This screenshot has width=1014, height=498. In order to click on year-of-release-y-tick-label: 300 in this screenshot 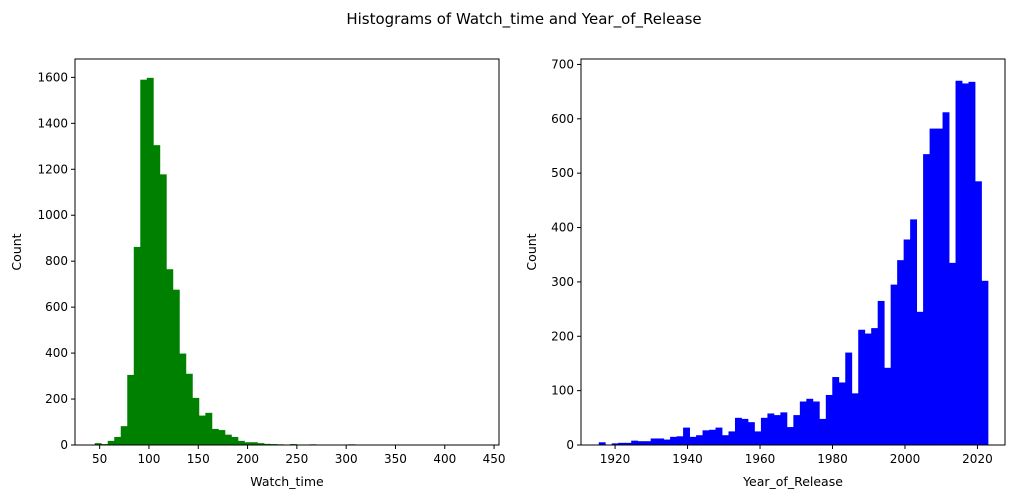, I will do `click(562, 282)`.